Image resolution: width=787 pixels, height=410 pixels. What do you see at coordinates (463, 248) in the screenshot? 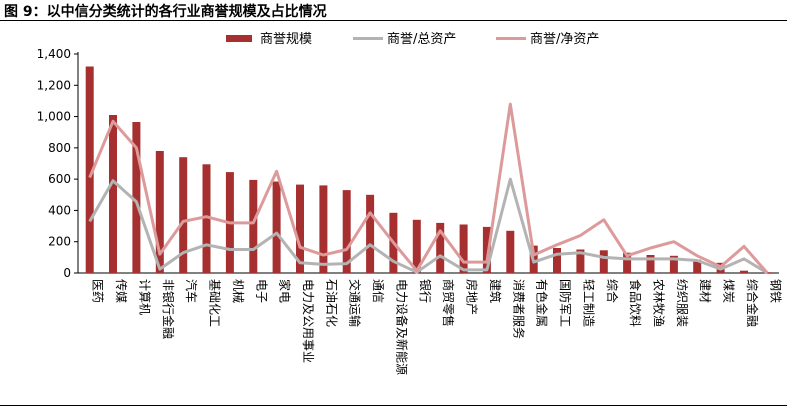
I see `bar-房地产` at bounding box center [463, 248].